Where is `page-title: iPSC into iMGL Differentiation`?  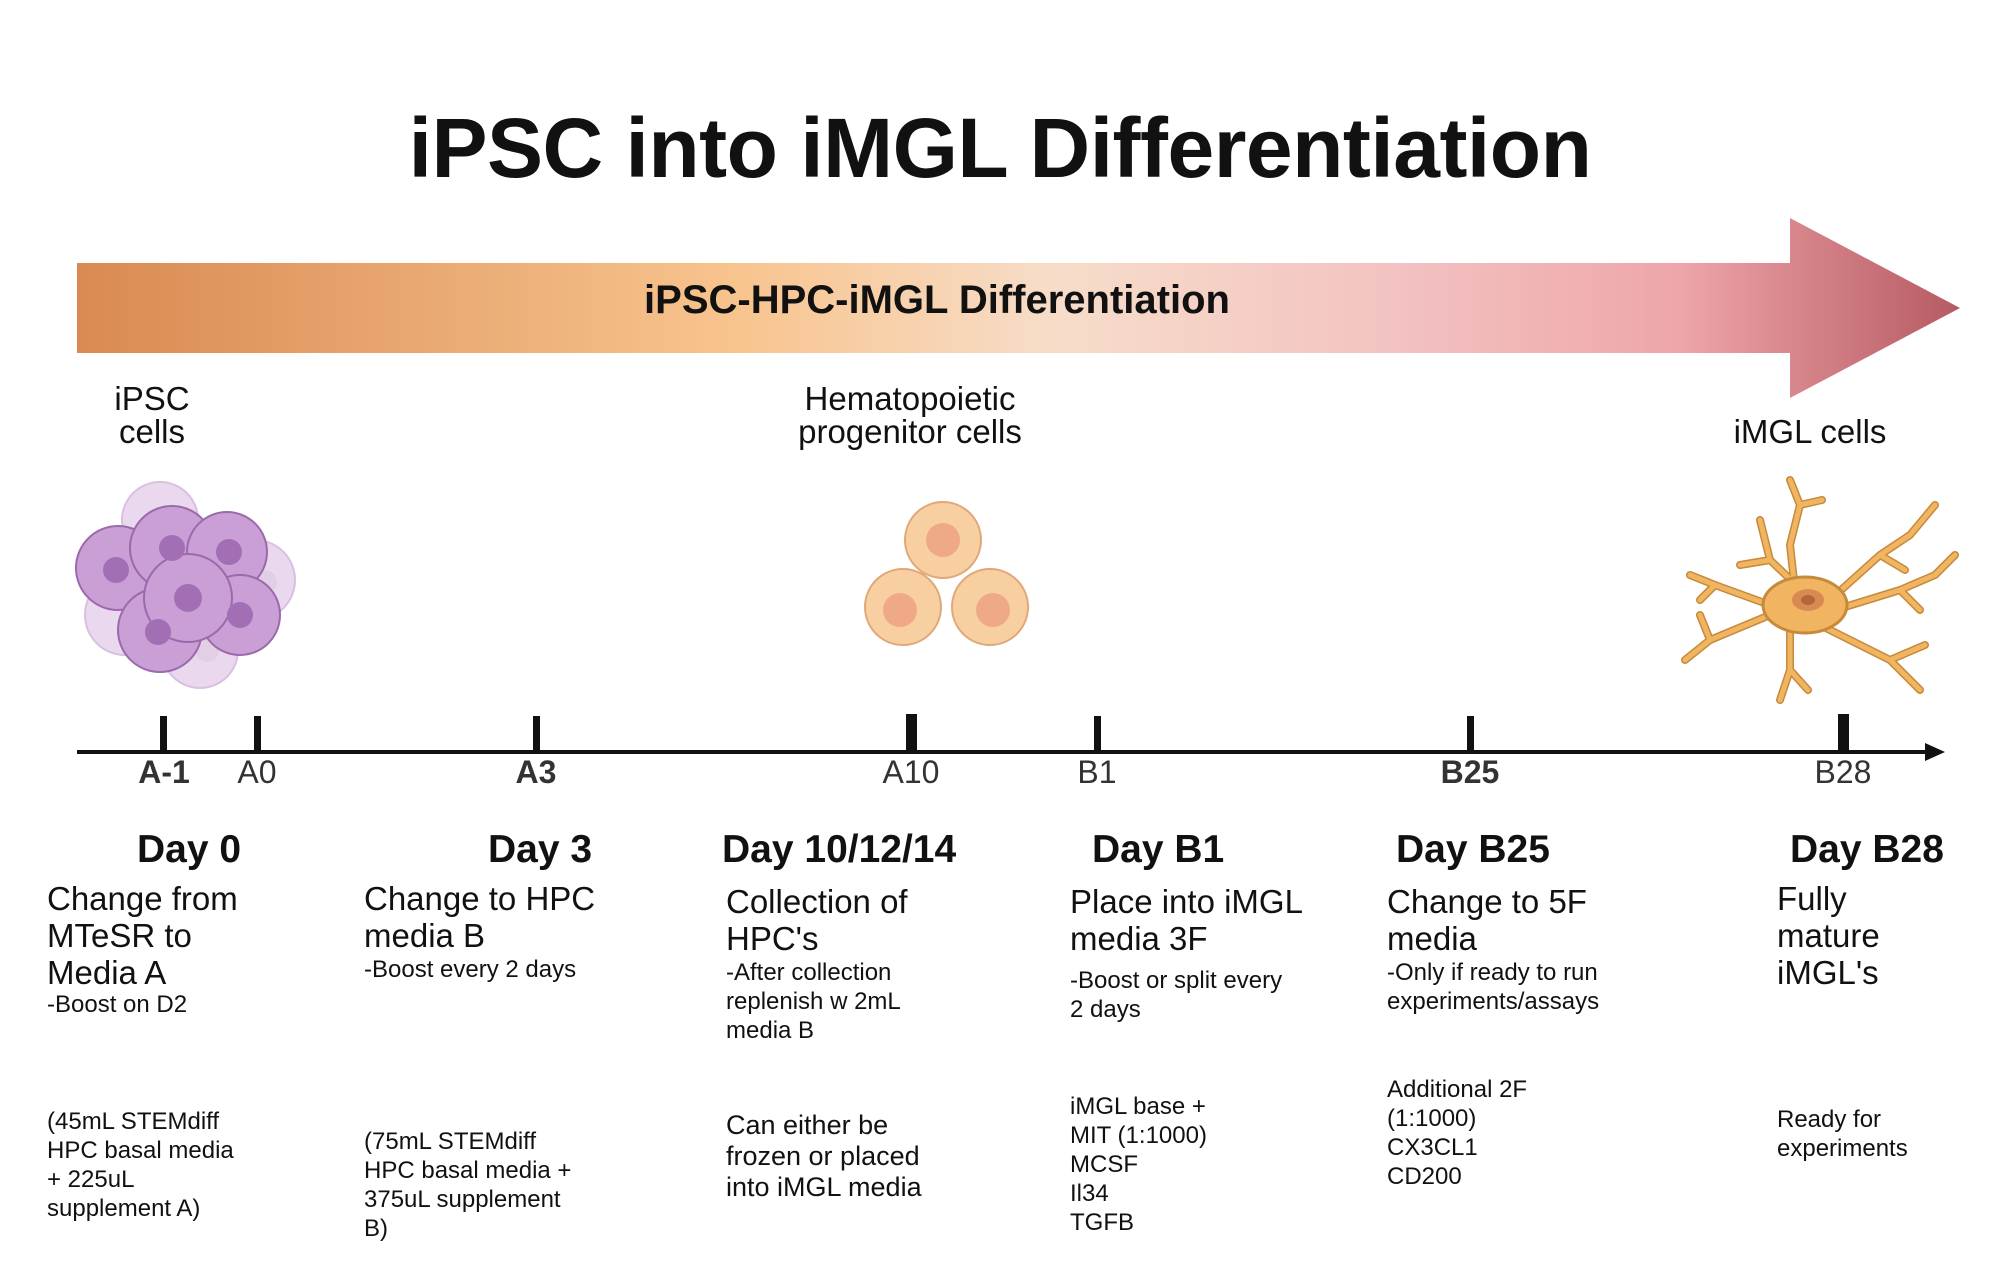
page-title: iPSC into iMGL Differentiation is located at coordinates (1000, 148).